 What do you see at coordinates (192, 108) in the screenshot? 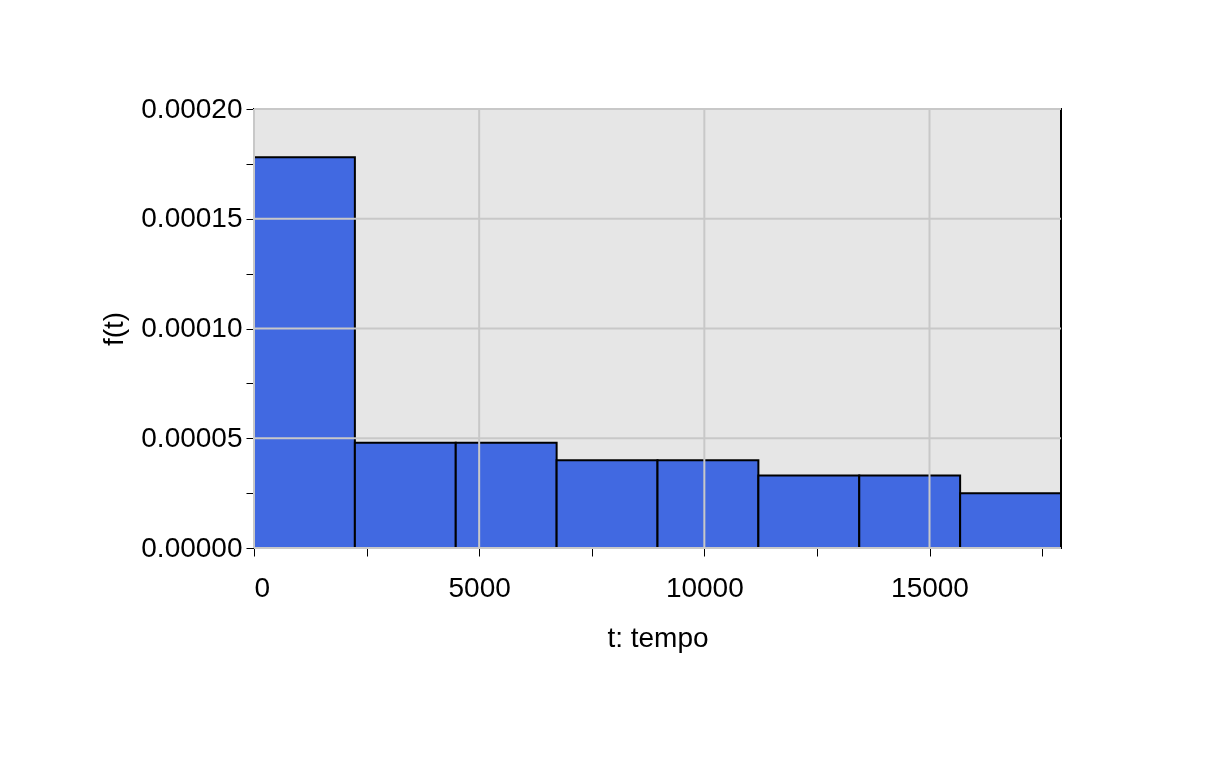
I see `y-tick-label: 0.00020` at bounding box center [192, 108].